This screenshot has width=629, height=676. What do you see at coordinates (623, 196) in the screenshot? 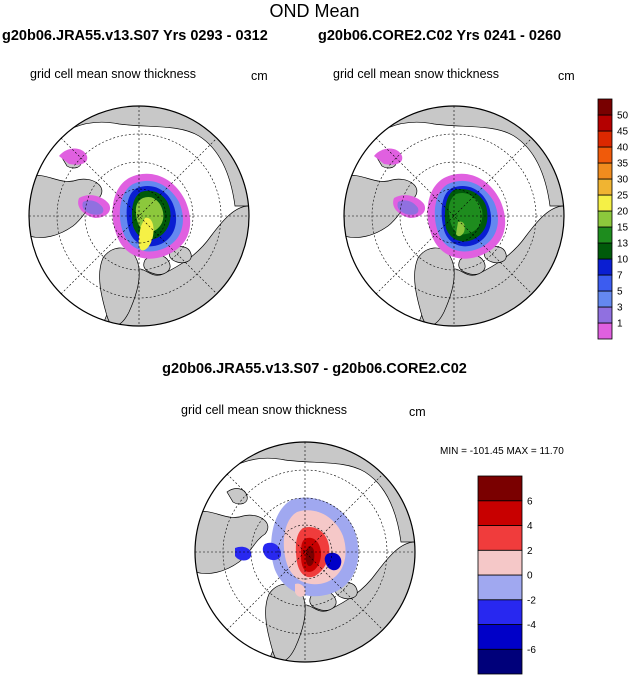
I see `snow-colorbar-label: 25` at bounding box center [623, 196].